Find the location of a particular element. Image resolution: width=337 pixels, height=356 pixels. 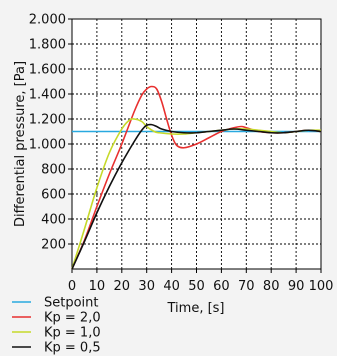

x-axis-ticks: 0 10 20 30 40 50 60 70 80 90 100 is located at coordinates (201, 281).